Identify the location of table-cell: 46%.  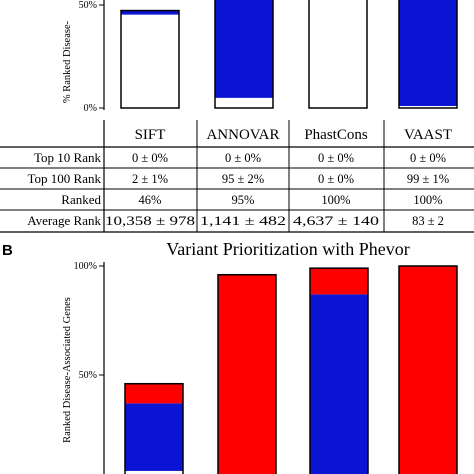
(150, 200).